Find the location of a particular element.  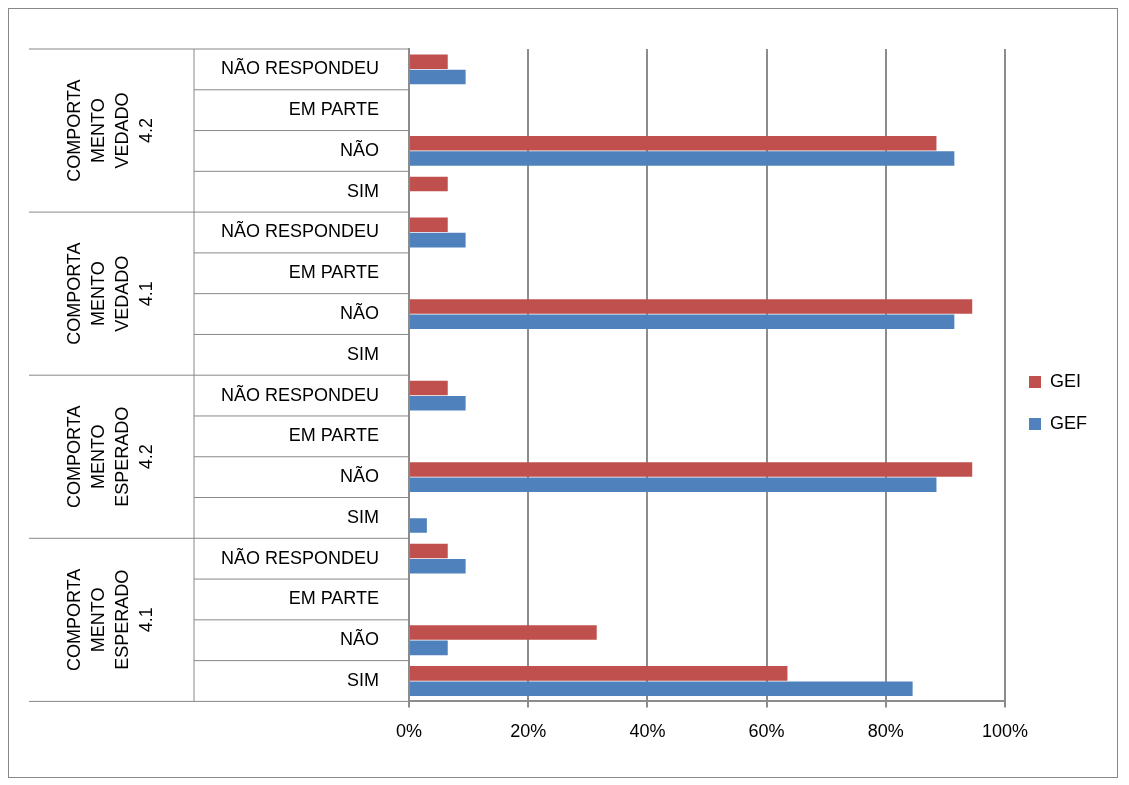

text: COMPORTA MENTO VEDADO 4.2 is located at coordinates (110, 130).